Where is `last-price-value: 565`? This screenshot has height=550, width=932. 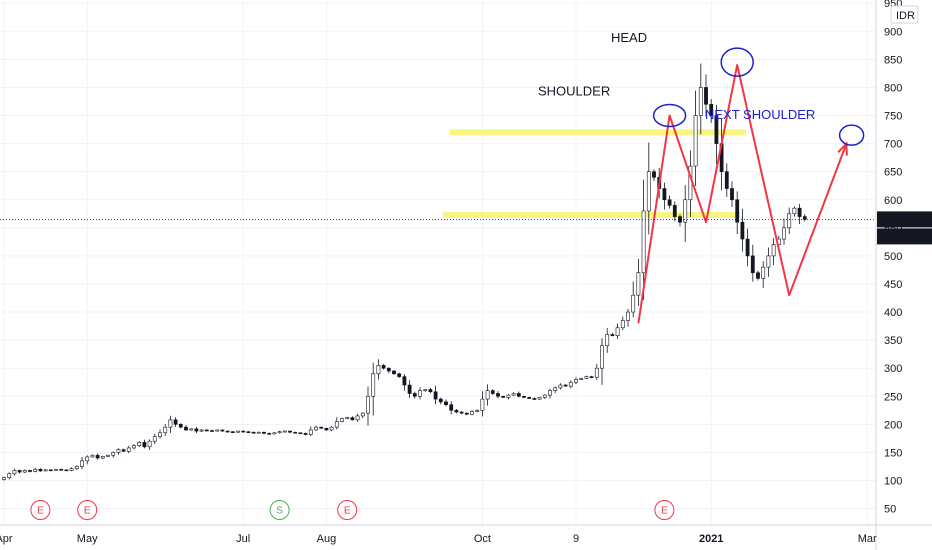 last-price-value: 565 is located at coordinates (893, 220).